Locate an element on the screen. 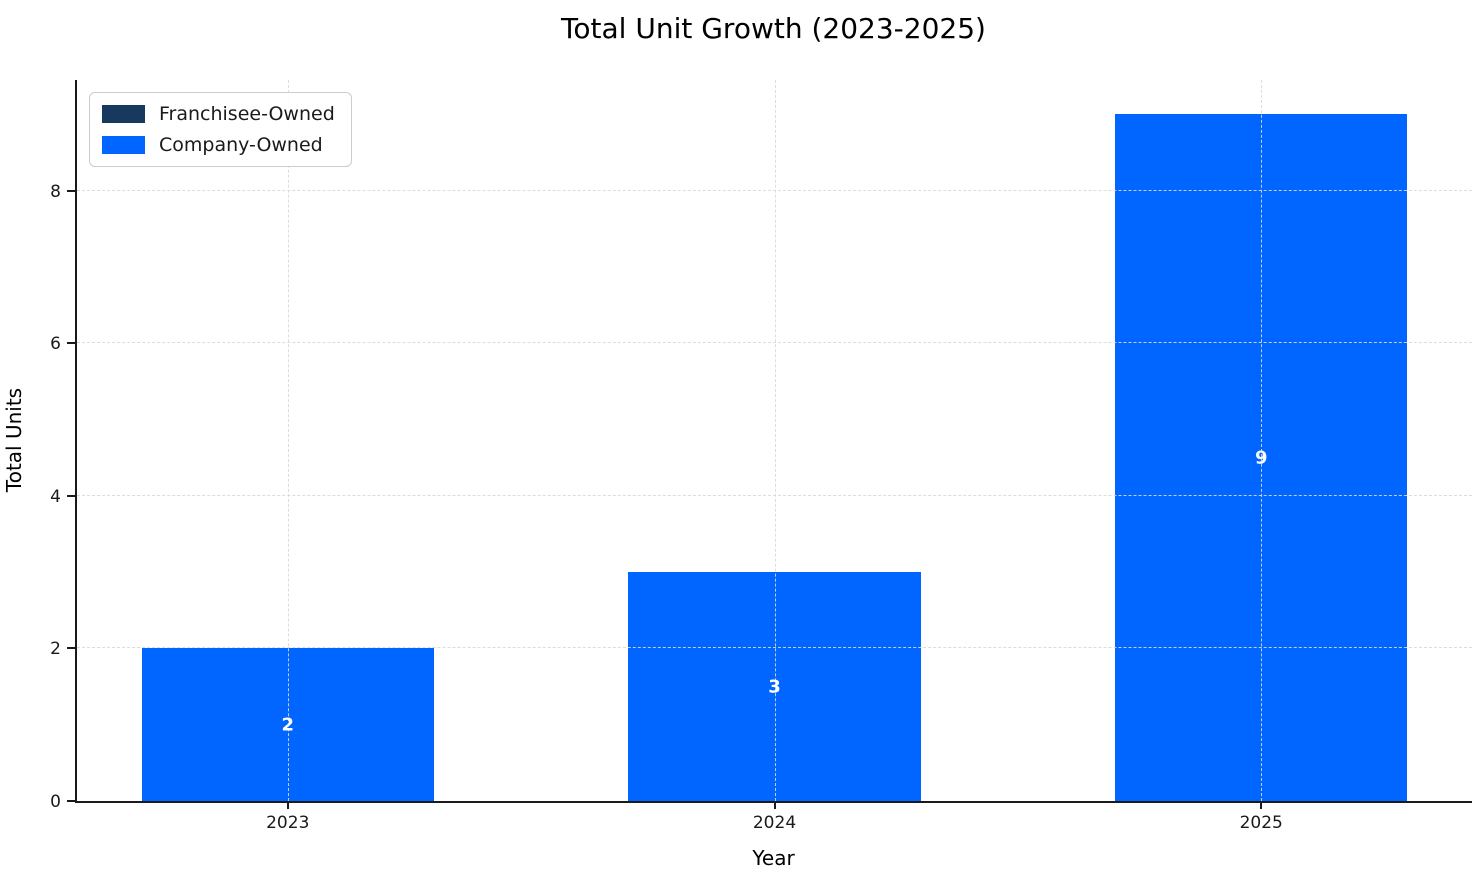 Image resolution: width=1484 pixels, height=884 pixels. x-axis-label: Year is located at coordinates (773, 858).